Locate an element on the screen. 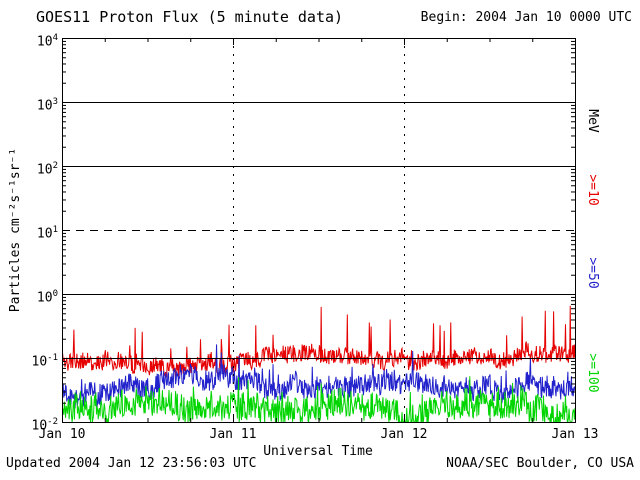 This screenshot has width=640, height=480. series-label-ge10: >=10 is located at coordinates (592, 190).